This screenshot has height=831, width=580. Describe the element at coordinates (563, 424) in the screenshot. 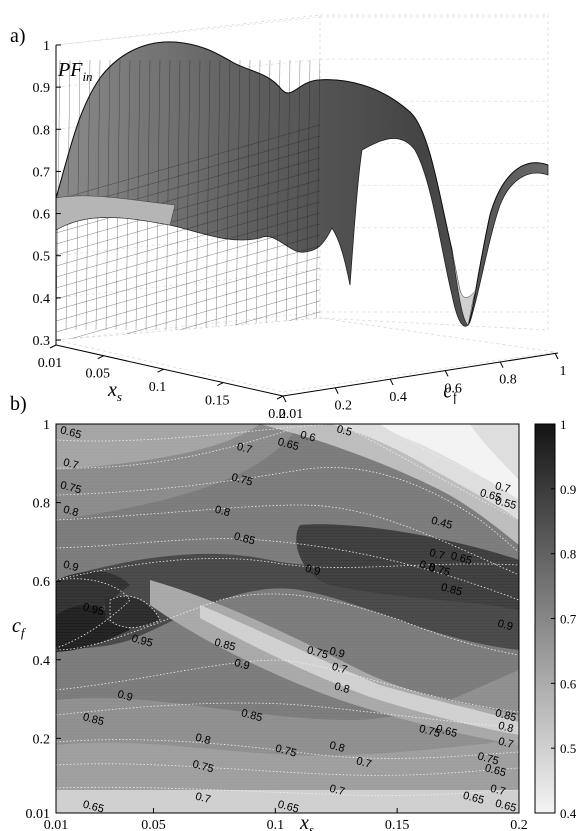

I see `colorbar-tick-label: 1` at that location.